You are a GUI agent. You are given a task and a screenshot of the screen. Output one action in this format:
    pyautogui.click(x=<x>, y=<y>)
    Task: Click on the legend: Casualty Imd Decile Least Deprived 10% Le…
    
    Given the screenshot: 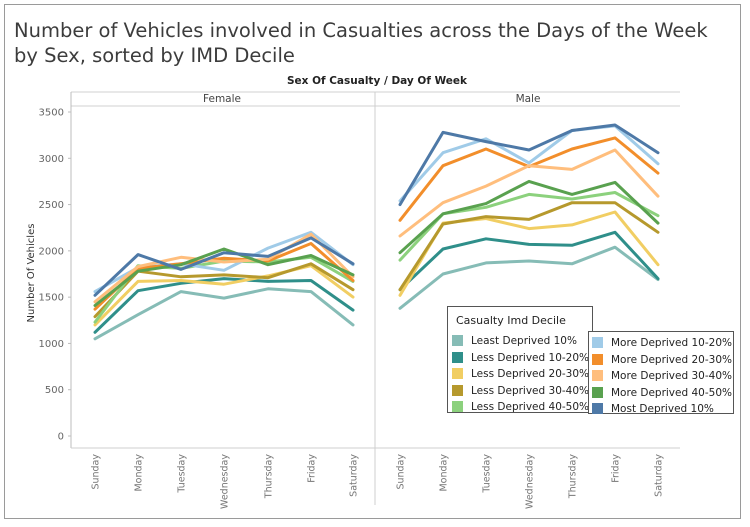 What is the action you would take?
    pyautogui.click(x=520, y=359)
    